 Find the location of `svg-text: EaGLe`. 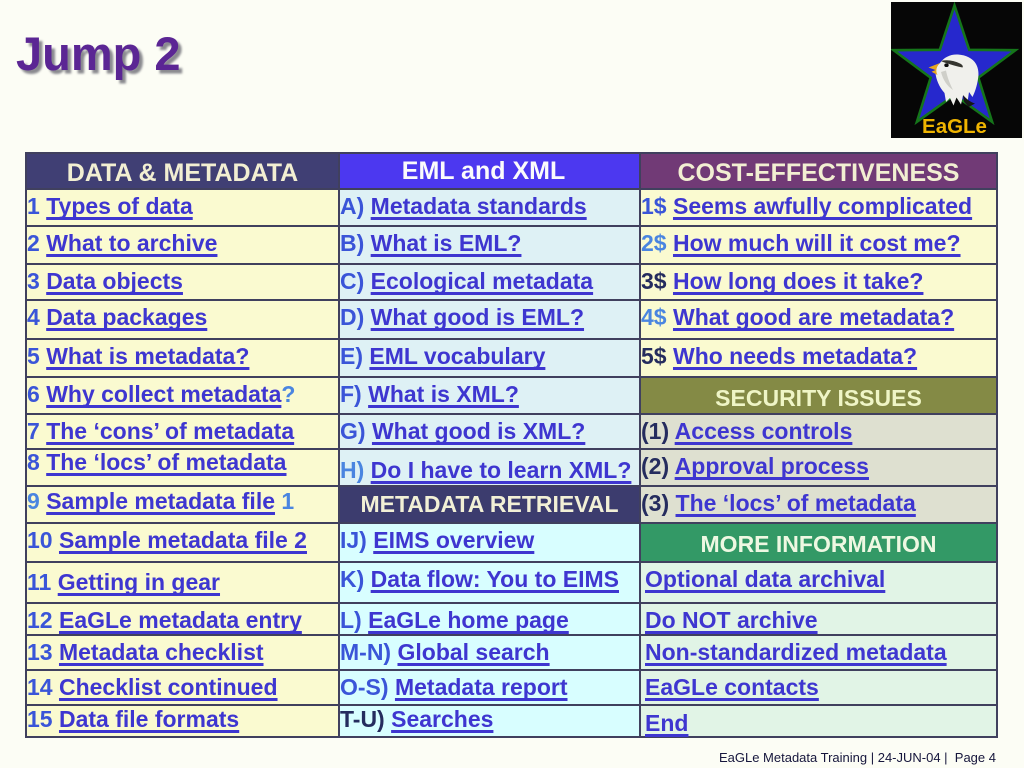

svg-text: EaGLe is located at coordinates (954, 126).